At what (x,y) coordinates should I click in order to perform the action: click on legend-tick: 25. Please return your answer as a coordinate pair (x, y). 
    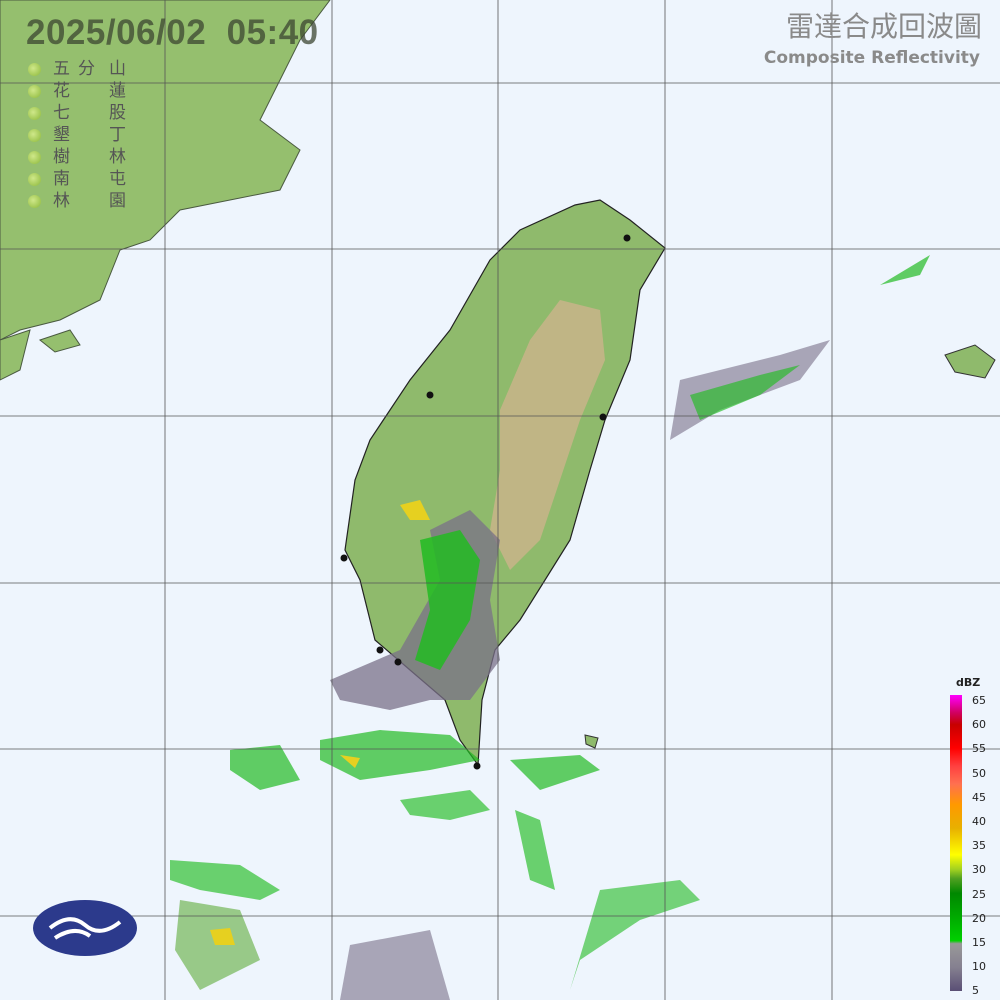
    Looking at the image, I should click on (979, 894).